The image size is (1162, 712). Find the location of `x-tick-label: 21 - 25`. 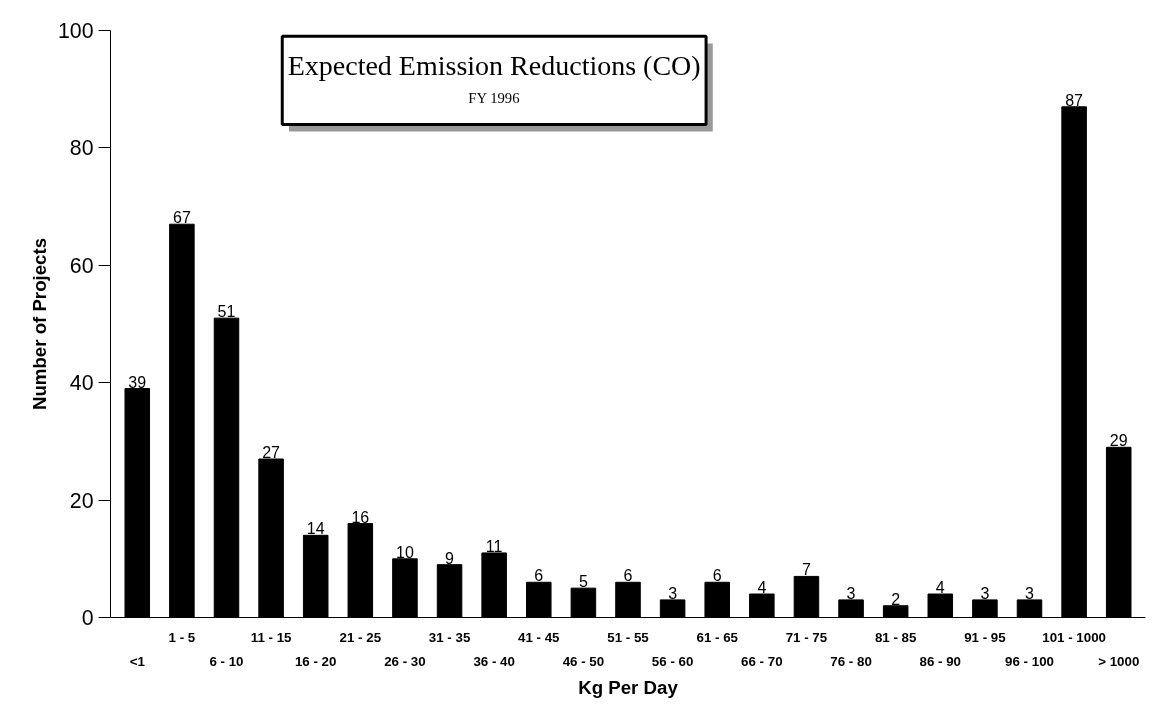

x-tick-label: 21 - 25 is located at coordinates (360, 637).